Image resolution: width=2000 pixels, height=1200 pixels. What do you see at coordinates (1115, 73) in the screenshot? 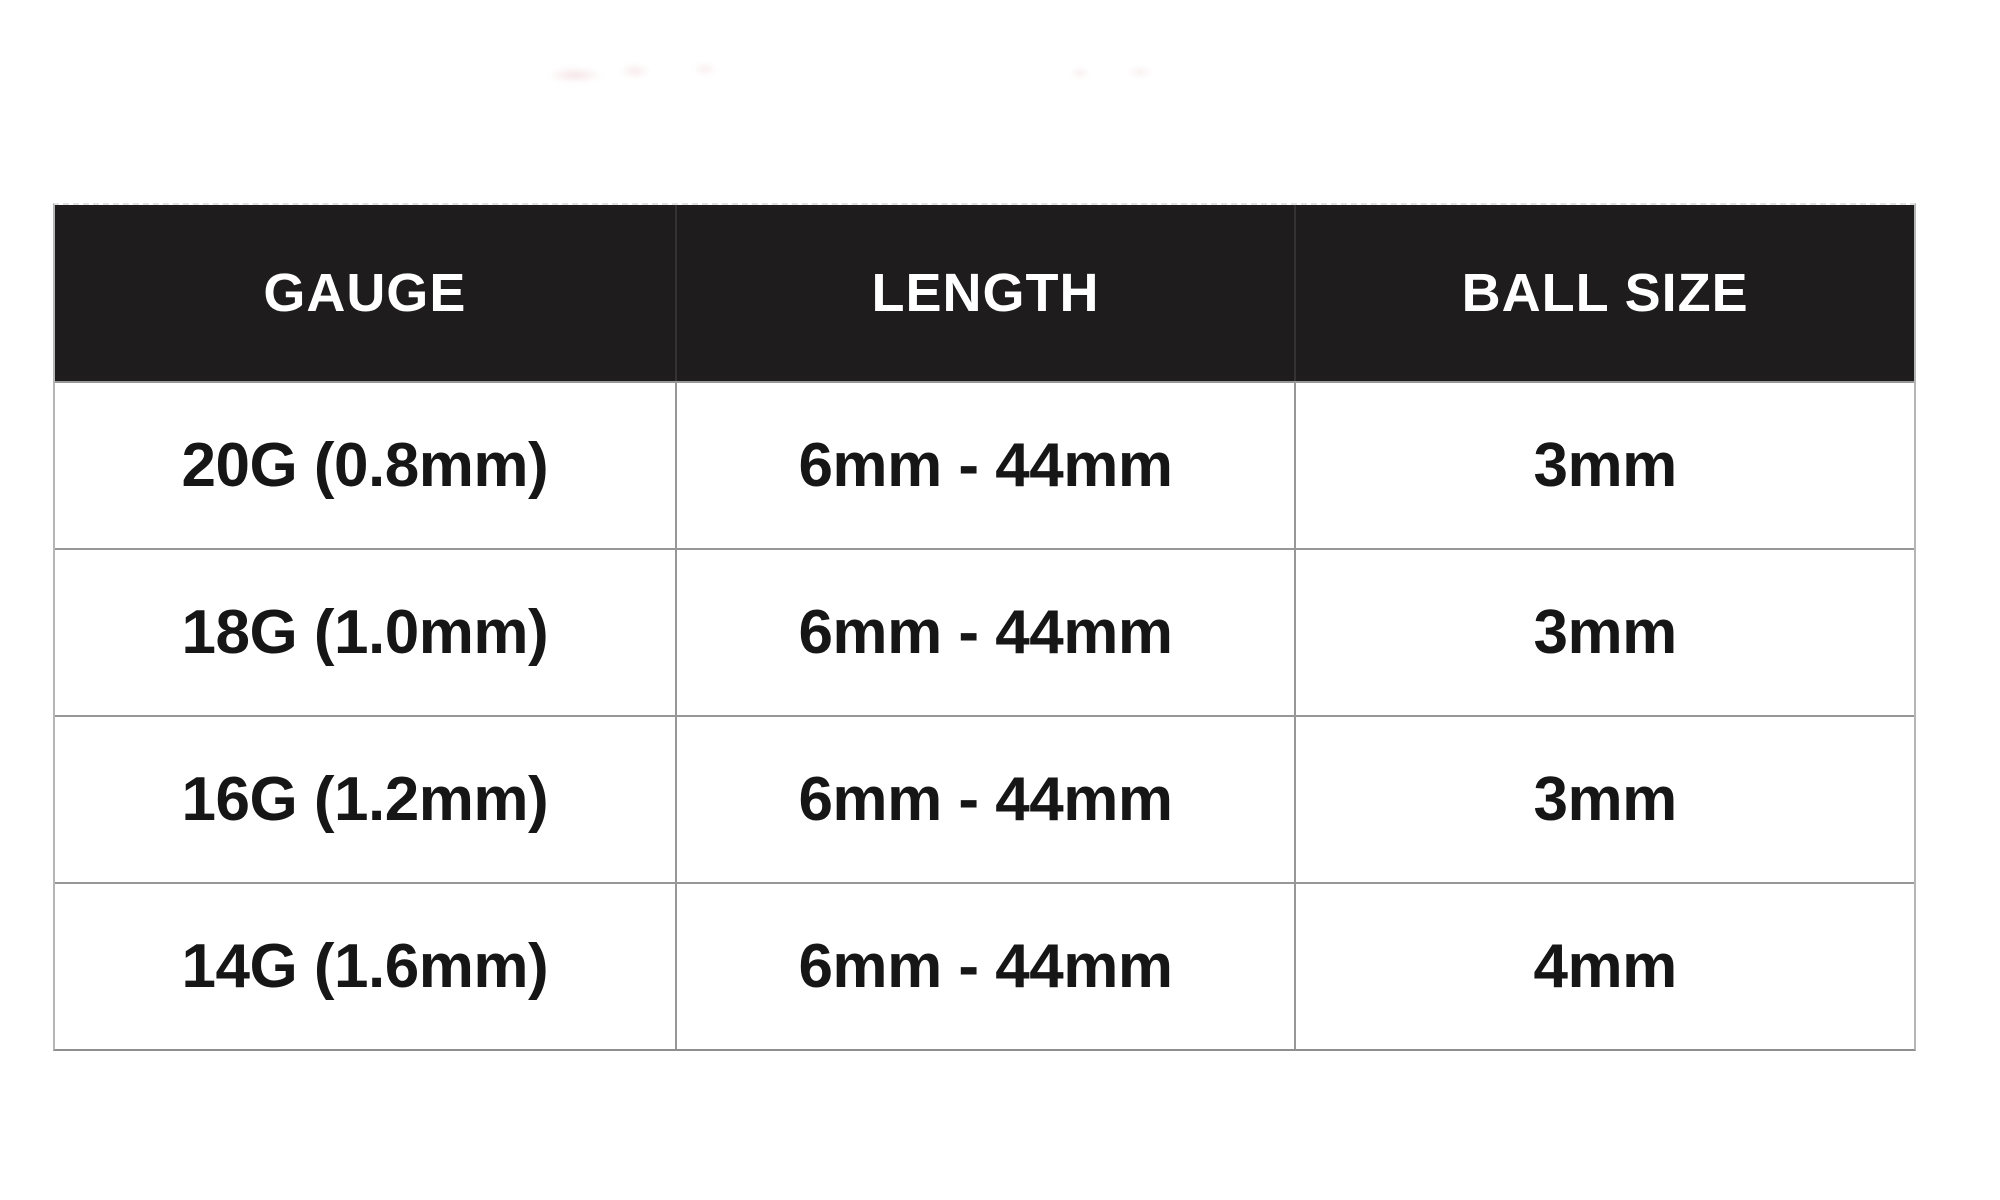
I see `faint-watermark-secondary` at bounding box center [1115, 73].